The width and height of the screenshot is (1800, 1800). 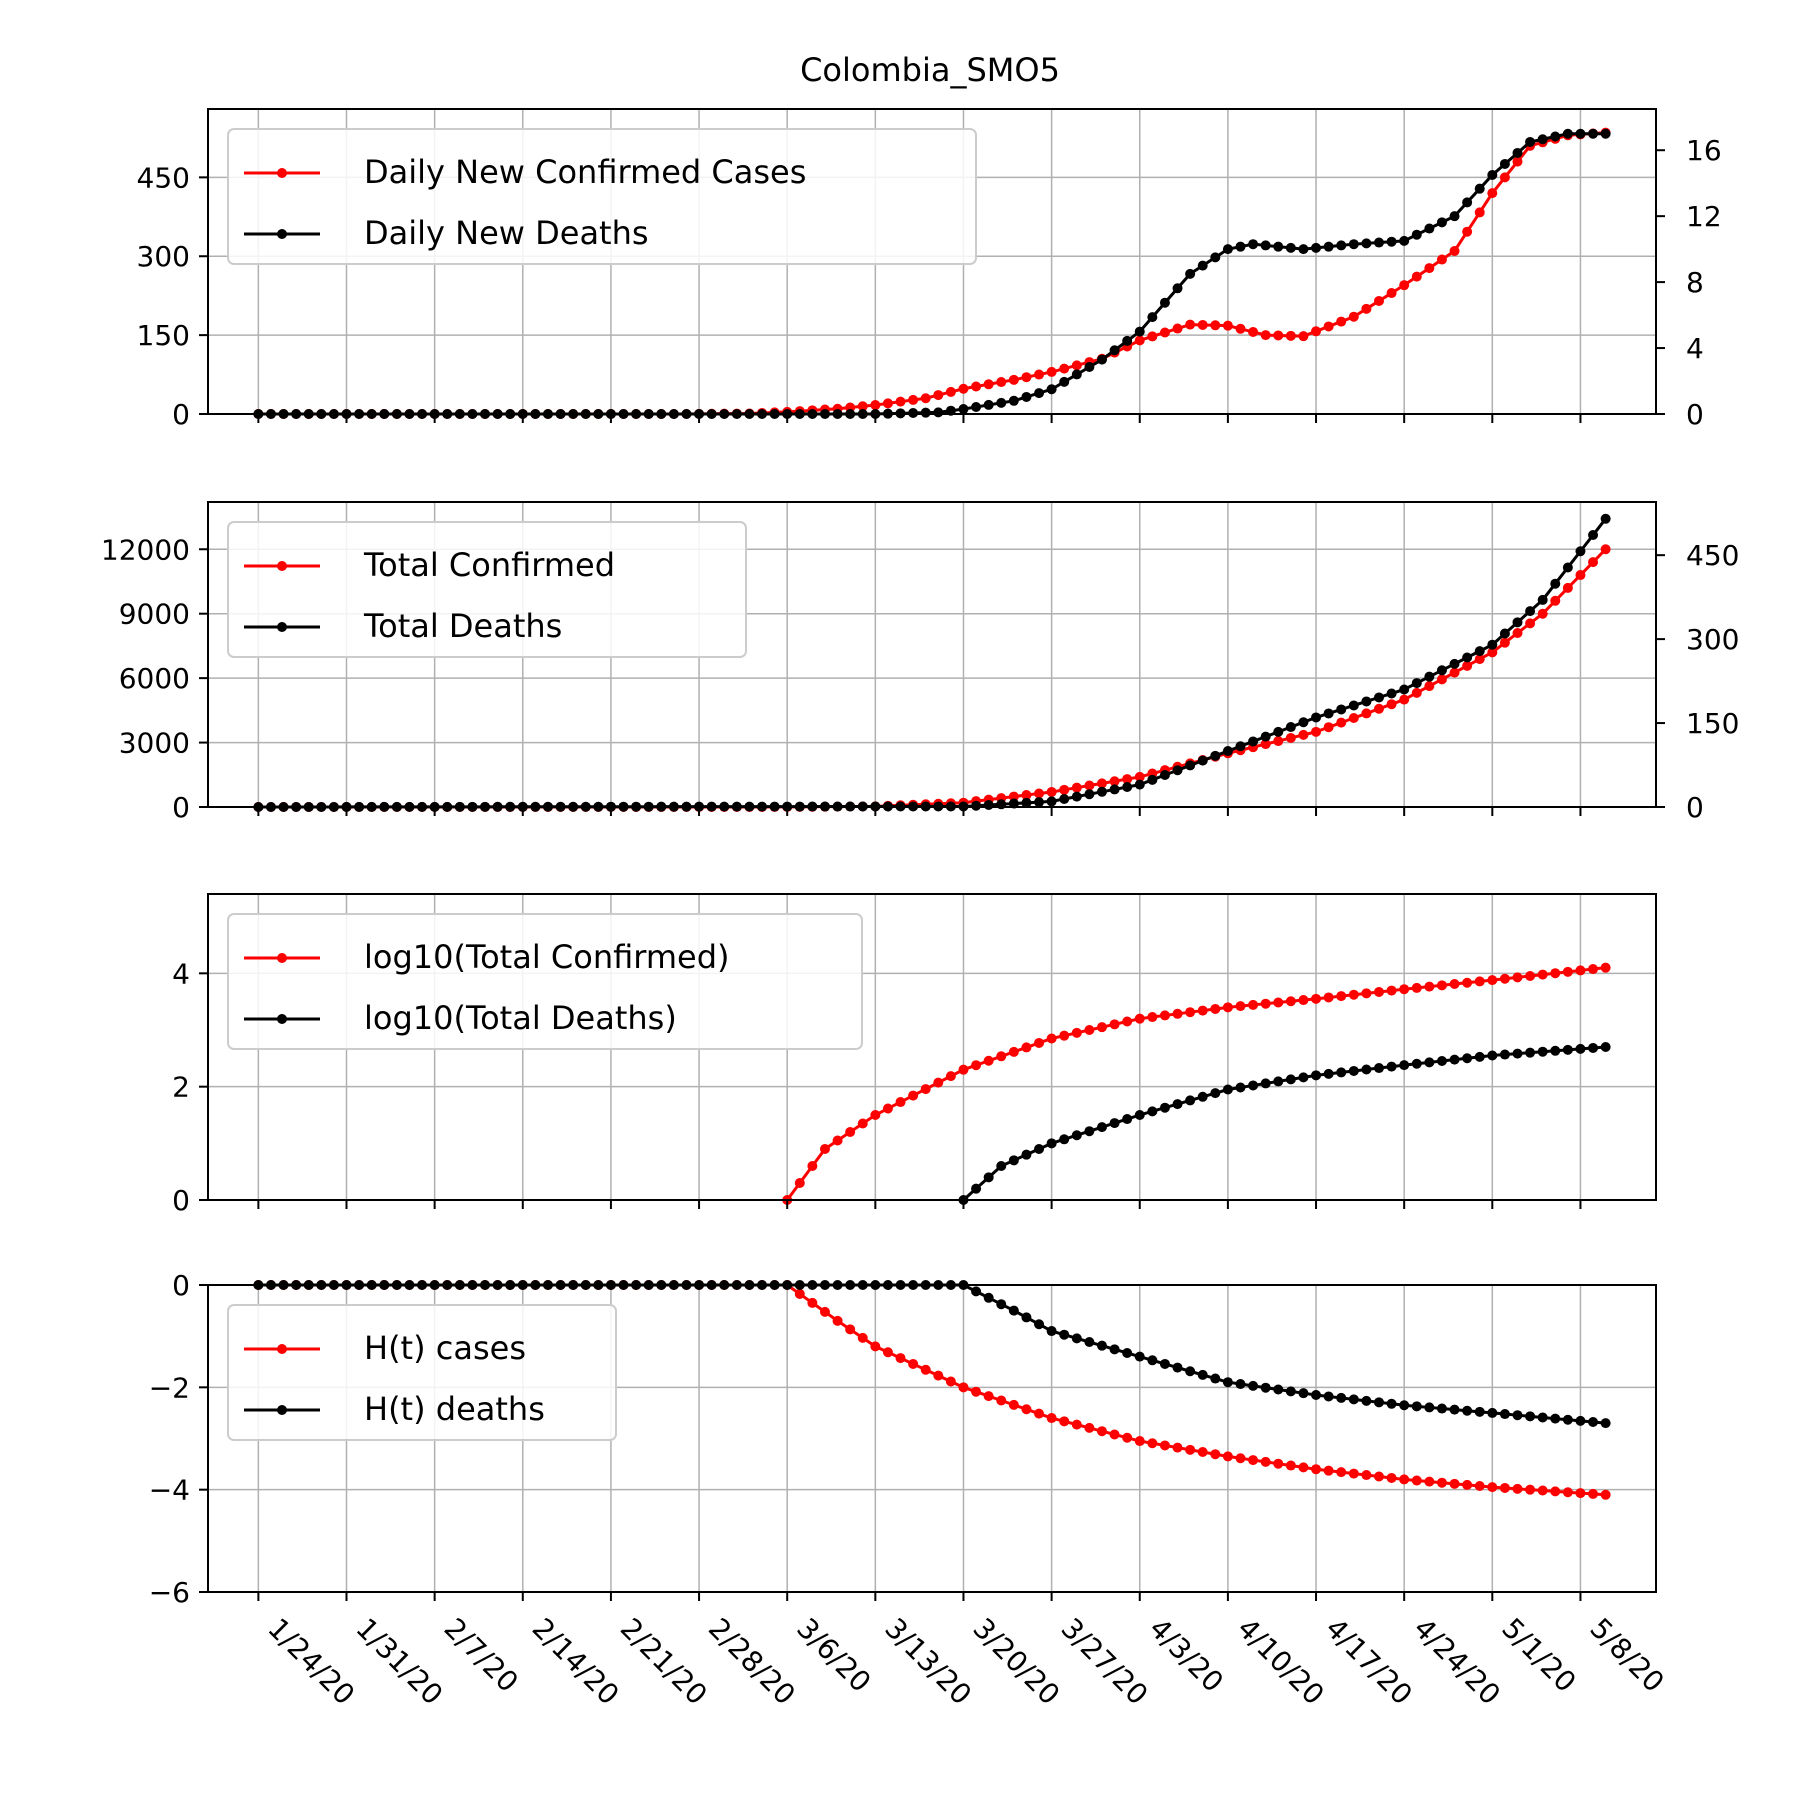 I want to click on series-line, so click(x=1195, y=1083).